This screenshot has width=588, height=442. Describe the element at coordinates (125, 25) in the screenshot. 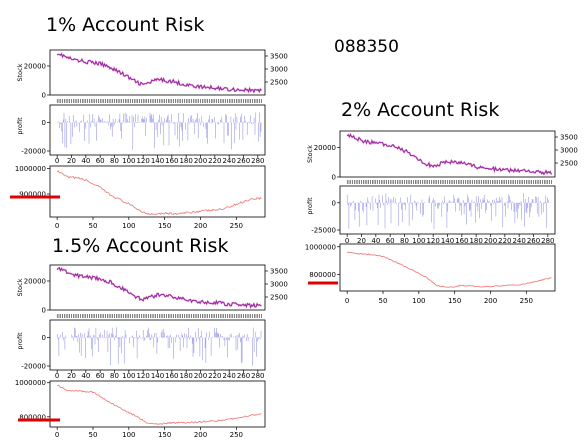

I see `panel-title-1pct: 1% Account Risk` at that location.